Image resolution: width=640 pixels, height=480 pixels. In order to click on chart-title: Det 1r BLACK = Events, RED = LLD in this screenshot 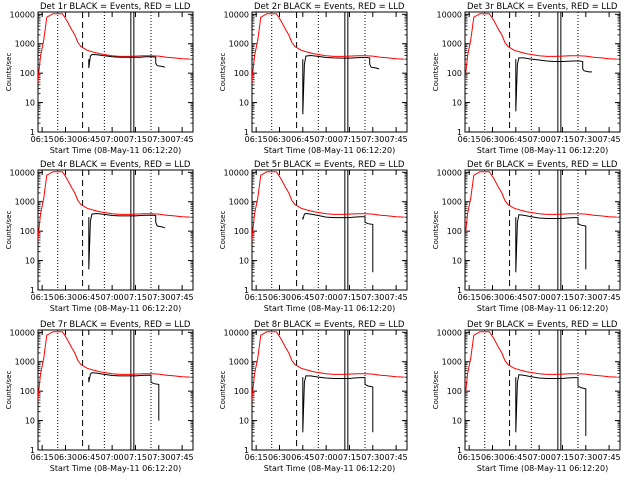, I will do `click(115, 7)`.